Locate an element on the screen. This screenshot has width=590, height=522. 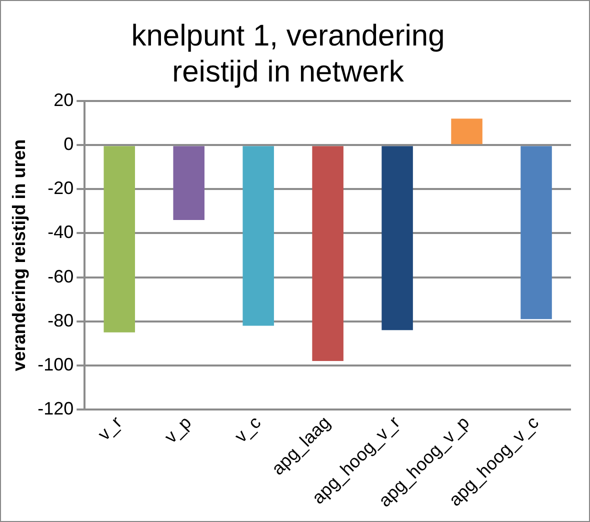
y-tick-label: -80 is located at coordinates (61, 320).